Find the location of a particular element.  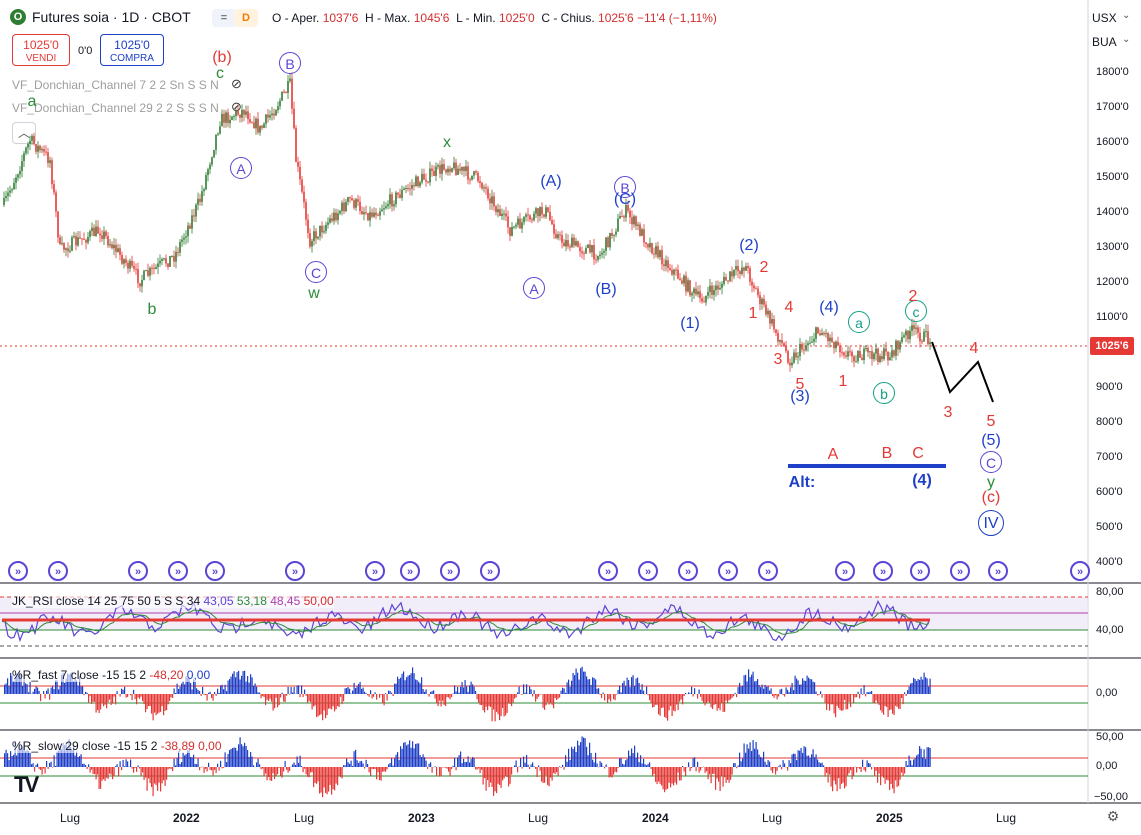

wave-label: y is located at coordinates (991, 482).